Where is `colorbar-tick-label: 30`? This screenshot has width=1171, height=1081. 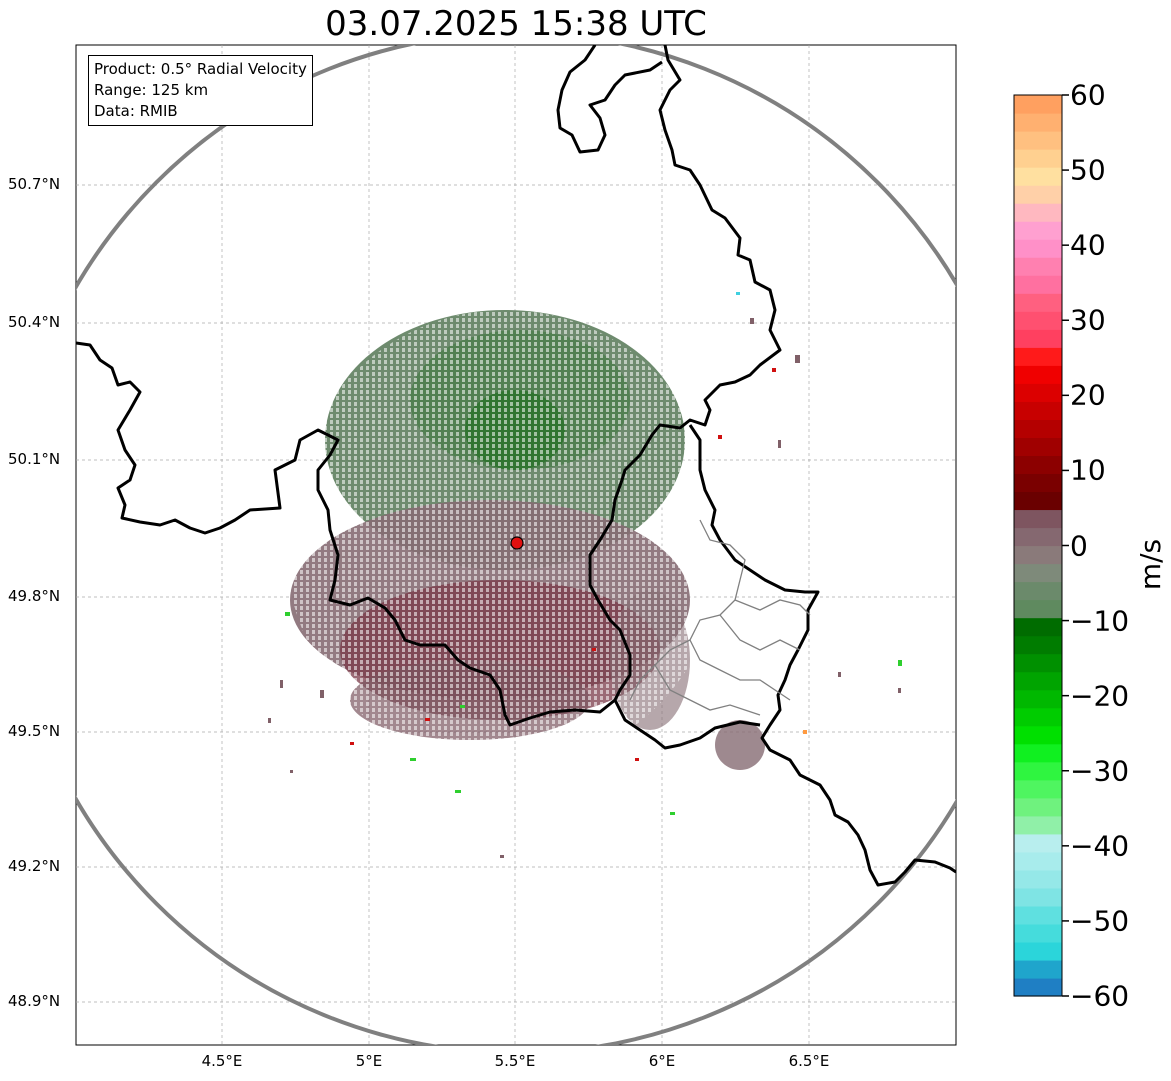
colorbar-tick-label: 30 is located at coordinates (1088, 320).